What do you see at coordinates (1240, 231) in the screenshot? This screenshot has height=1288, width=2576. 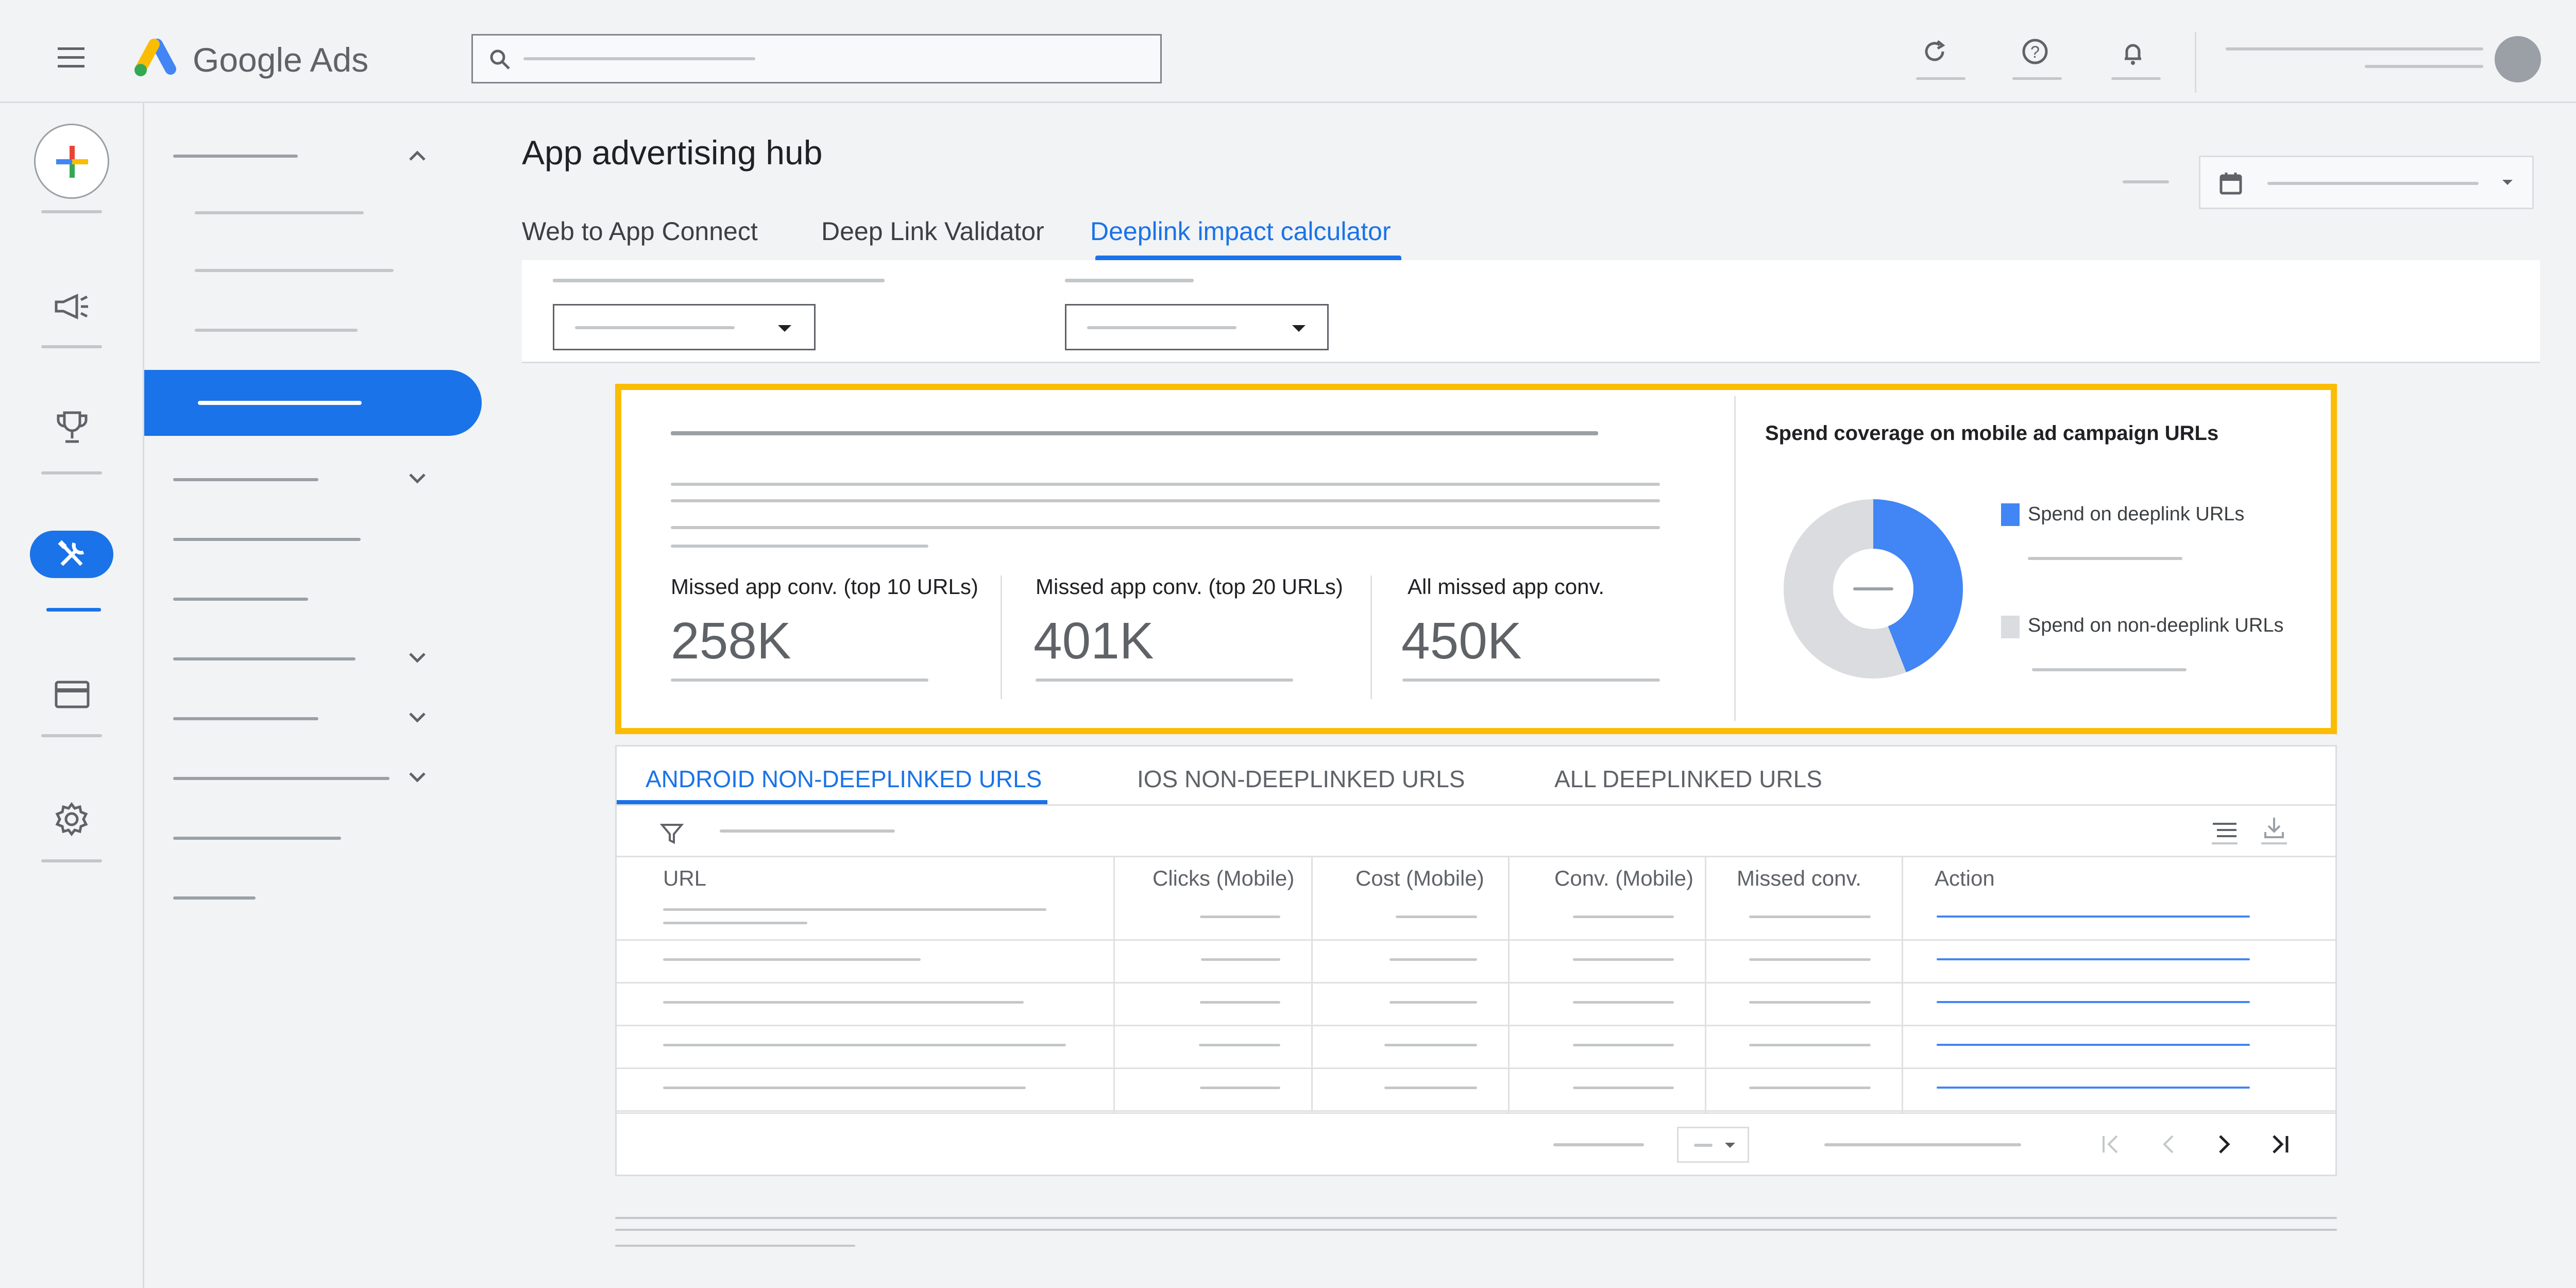 I see `tab-deeplink-impact-calculator: Deeplink impact calculator` at bounding box center [1240, 231].